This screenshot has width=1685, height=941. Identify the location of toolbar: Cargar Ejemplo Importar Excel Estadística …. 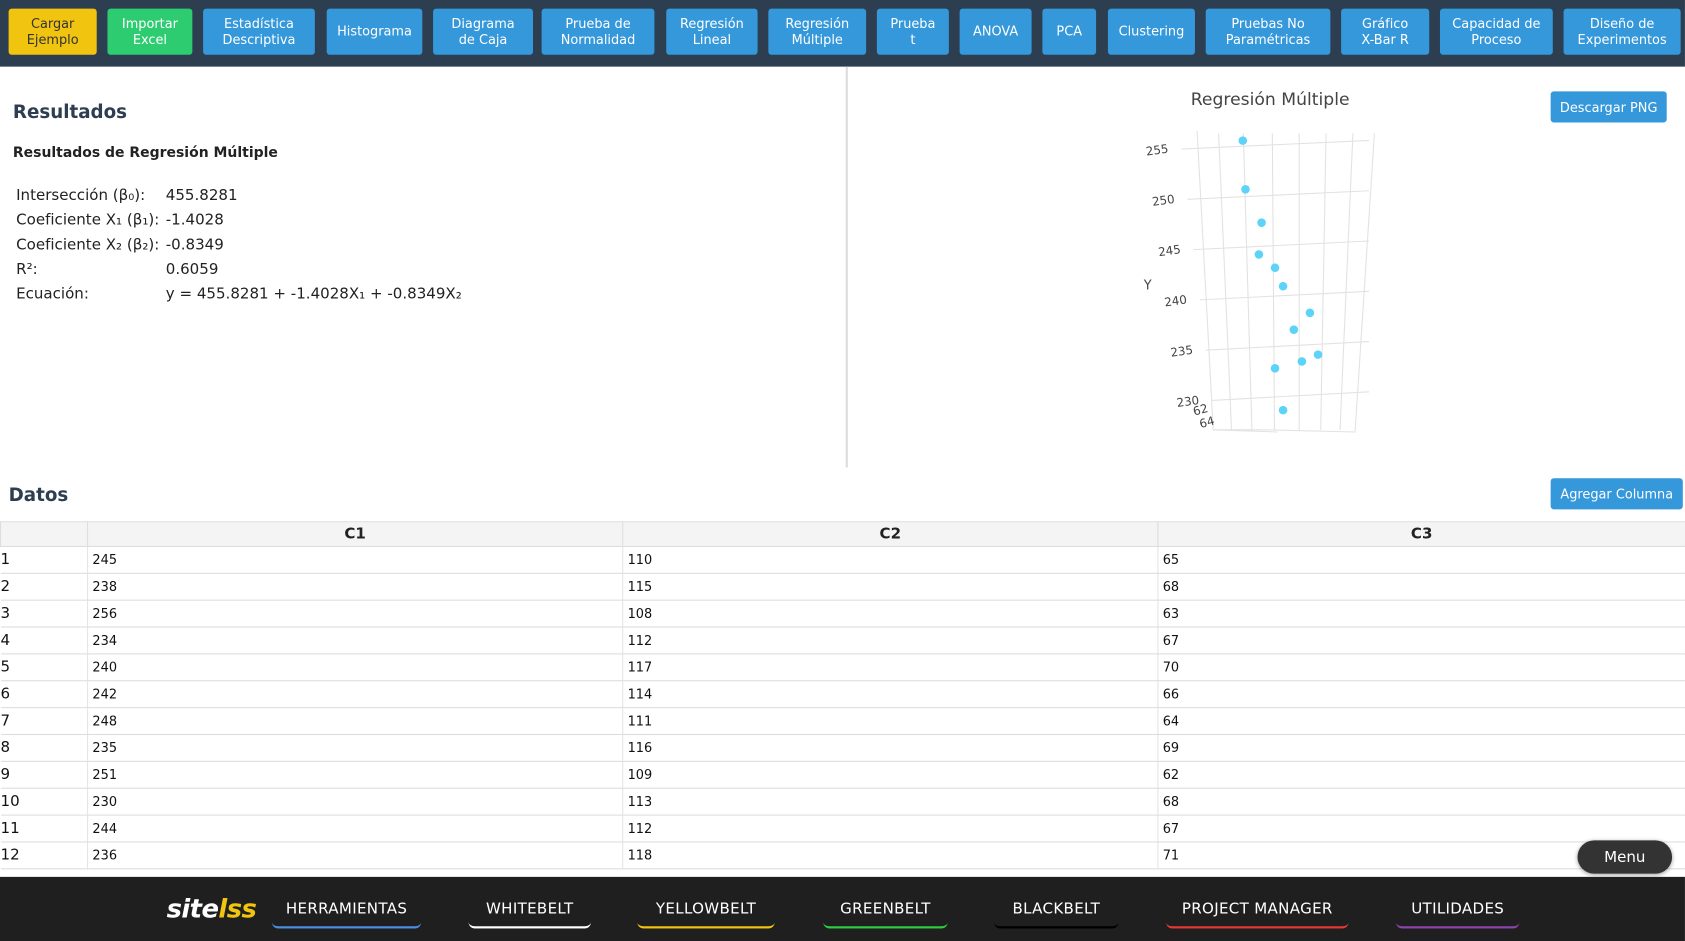
(842, 33).